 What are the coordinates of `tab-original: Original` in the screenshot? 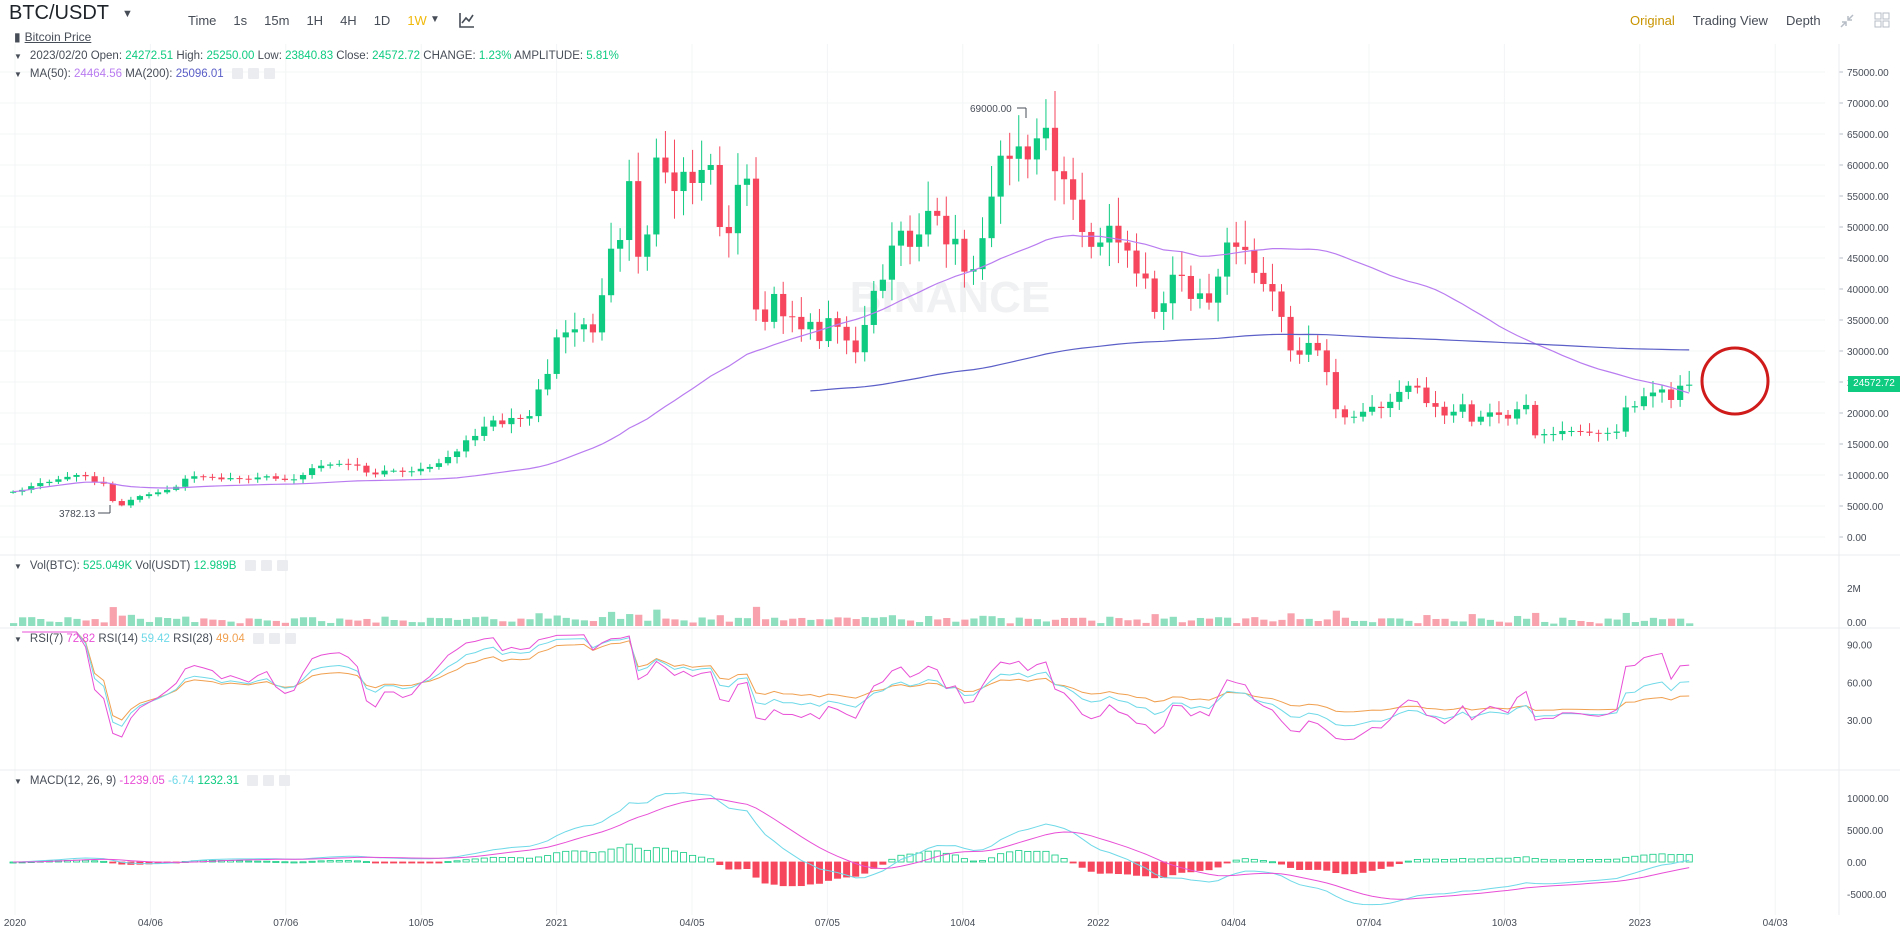 It's located at (1652, 20).